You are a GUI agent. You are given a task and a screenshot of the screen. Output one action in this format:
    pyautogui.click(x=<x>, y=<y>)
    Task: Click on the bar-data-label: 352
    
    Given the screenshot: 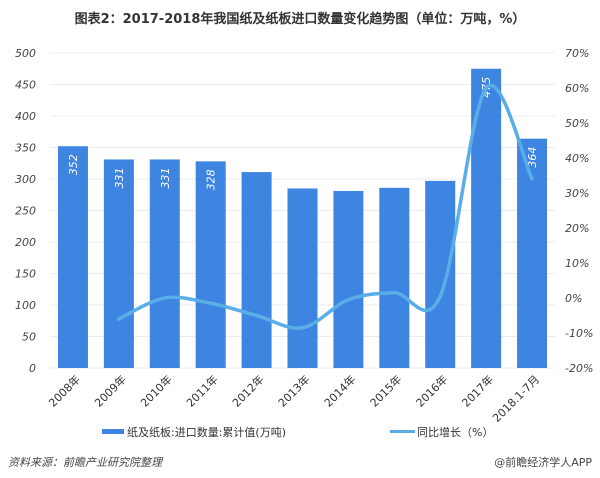 What is the action you would take?
    pyautogui.click(x=73, y=164)
    